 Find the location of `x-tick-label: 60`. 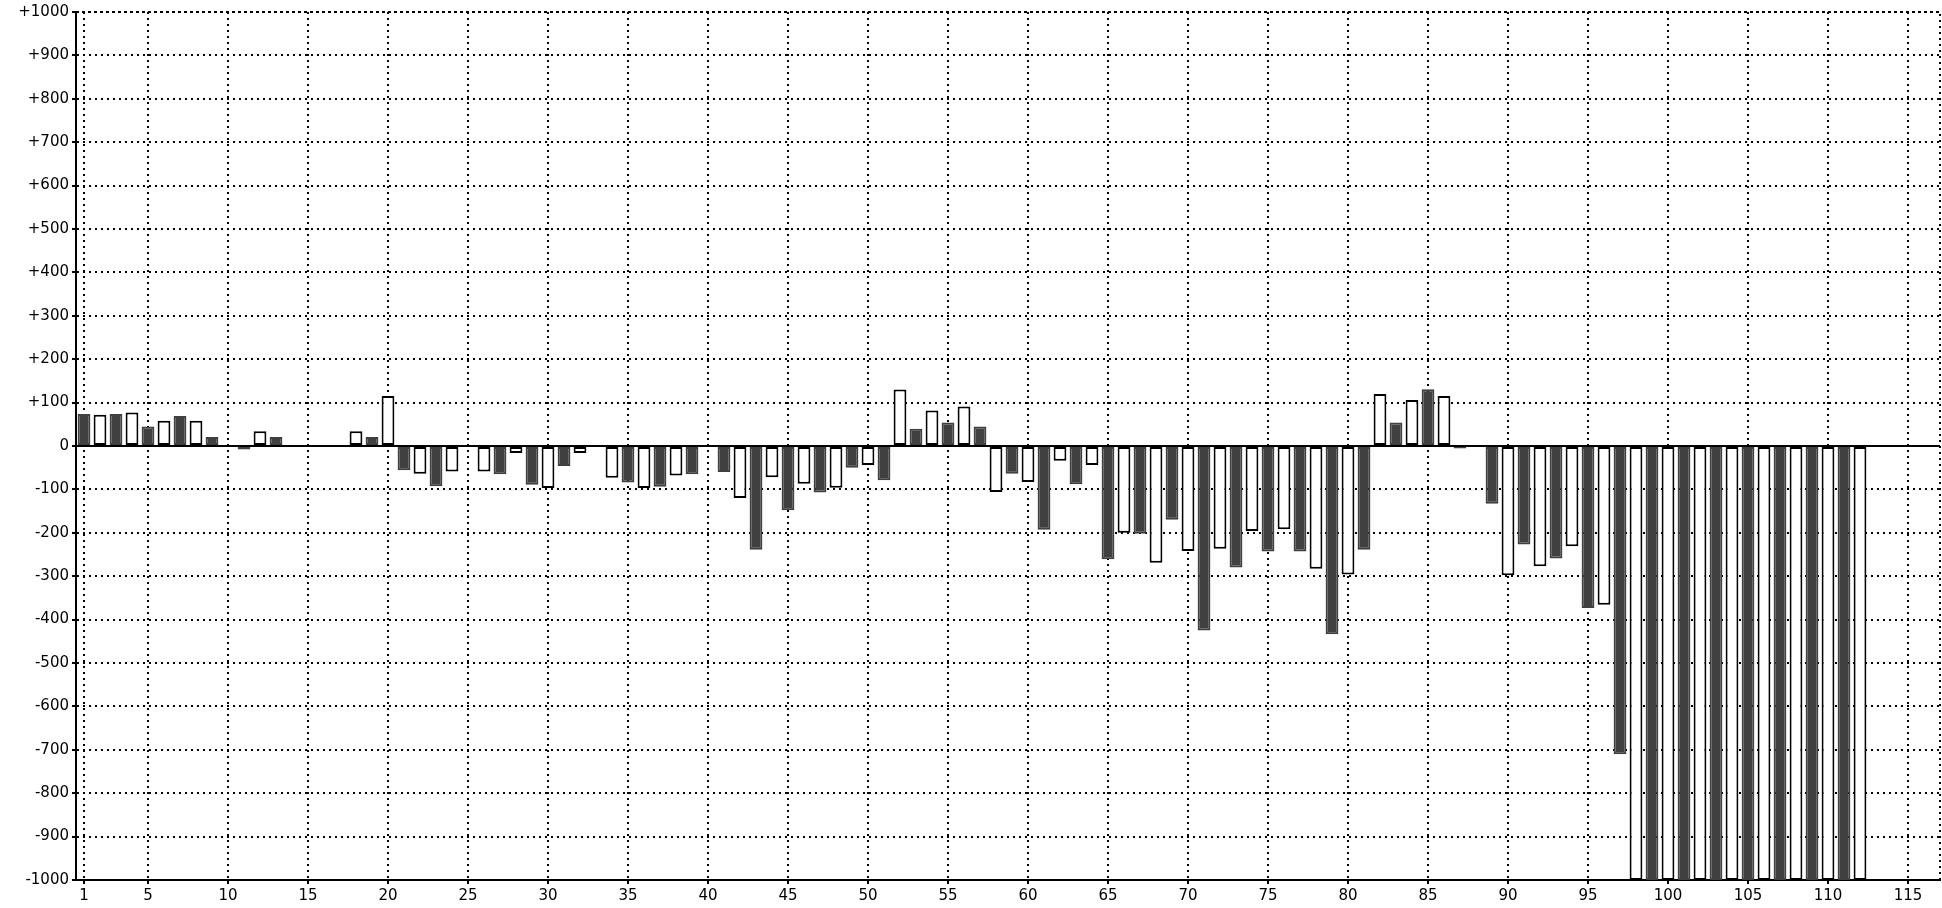

x-tick-label: 60 is located at coordinates (1028, 894).